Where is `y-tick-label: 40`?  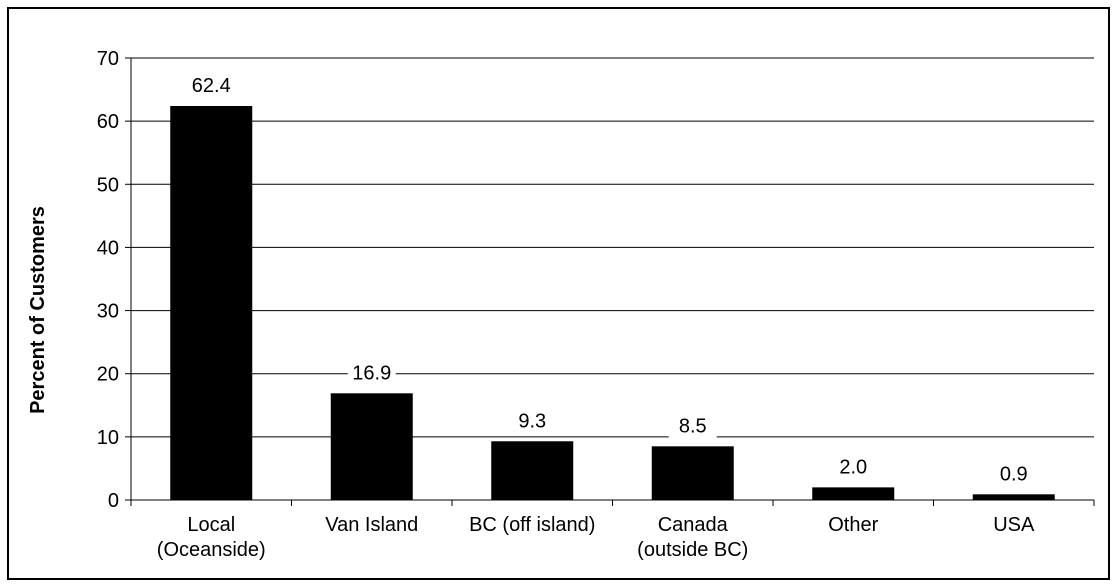 y-tick-label: 40 is located at coordinates (108, 248).